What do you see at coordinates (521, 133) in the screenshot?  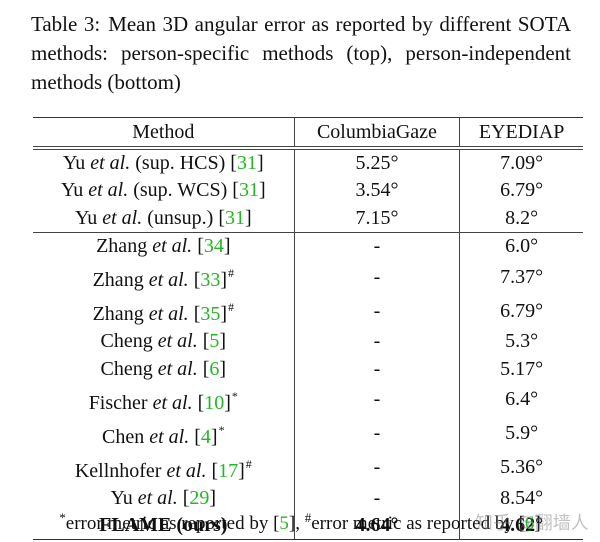 I see `header-eyediap: EYEDIAP` at bounding box center [521, 133].